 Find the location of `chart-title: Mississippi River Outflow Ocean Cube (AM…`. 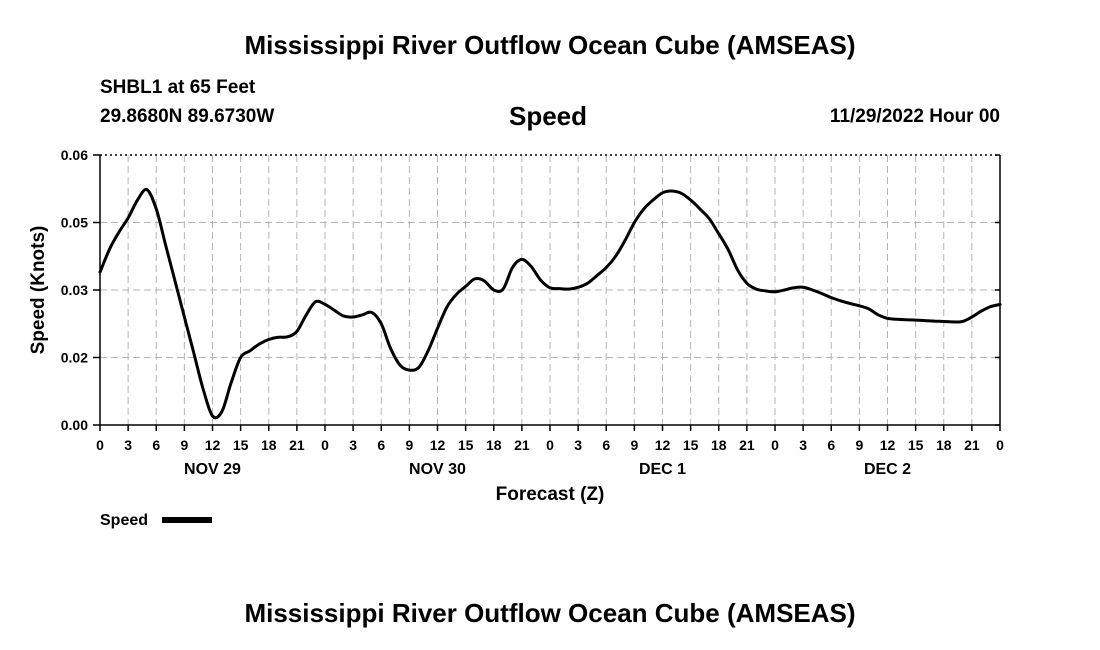

chart-title: Mississippi River Outflow Ocean Cube (AM… is located at coordinates (550, 45).